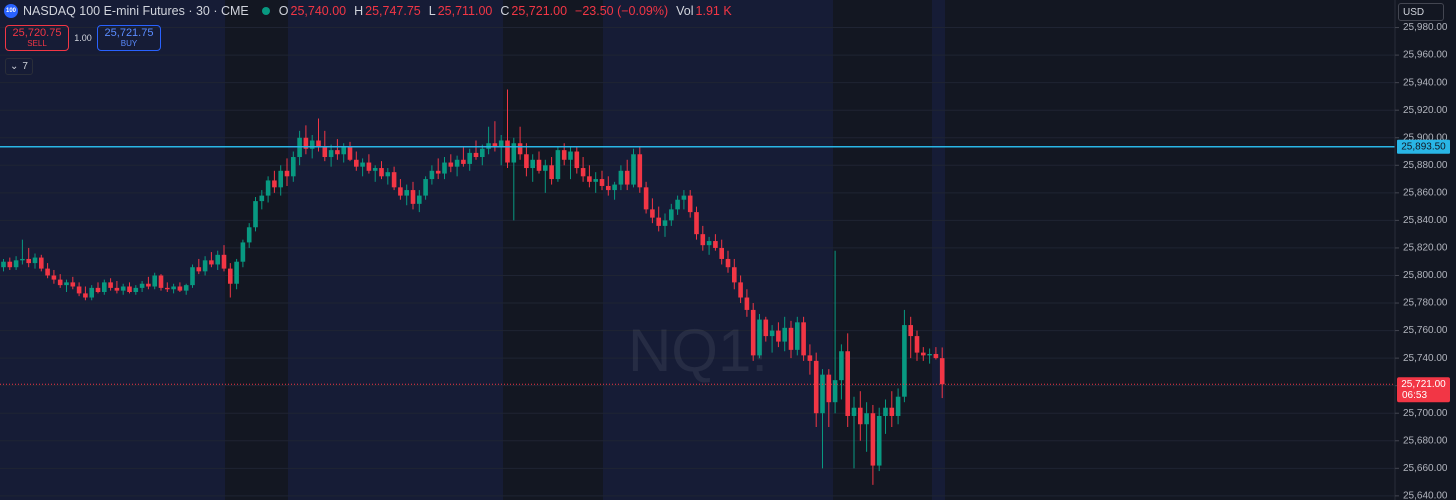 This screenshot has height=500, width=1456. I want to click on countdown: 06:53, so click(1414, 395).